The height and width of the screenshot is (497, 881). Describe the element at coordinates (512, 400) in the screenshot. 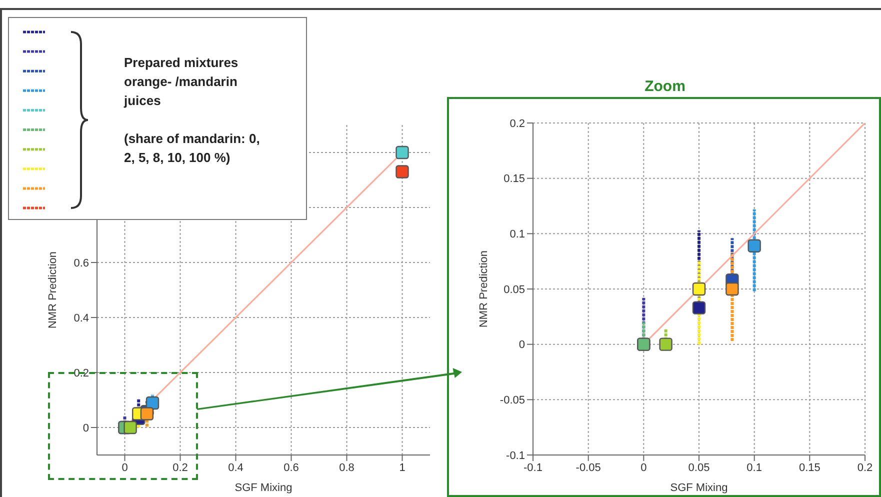

I see `y-tick-label: -0.05` at that location.